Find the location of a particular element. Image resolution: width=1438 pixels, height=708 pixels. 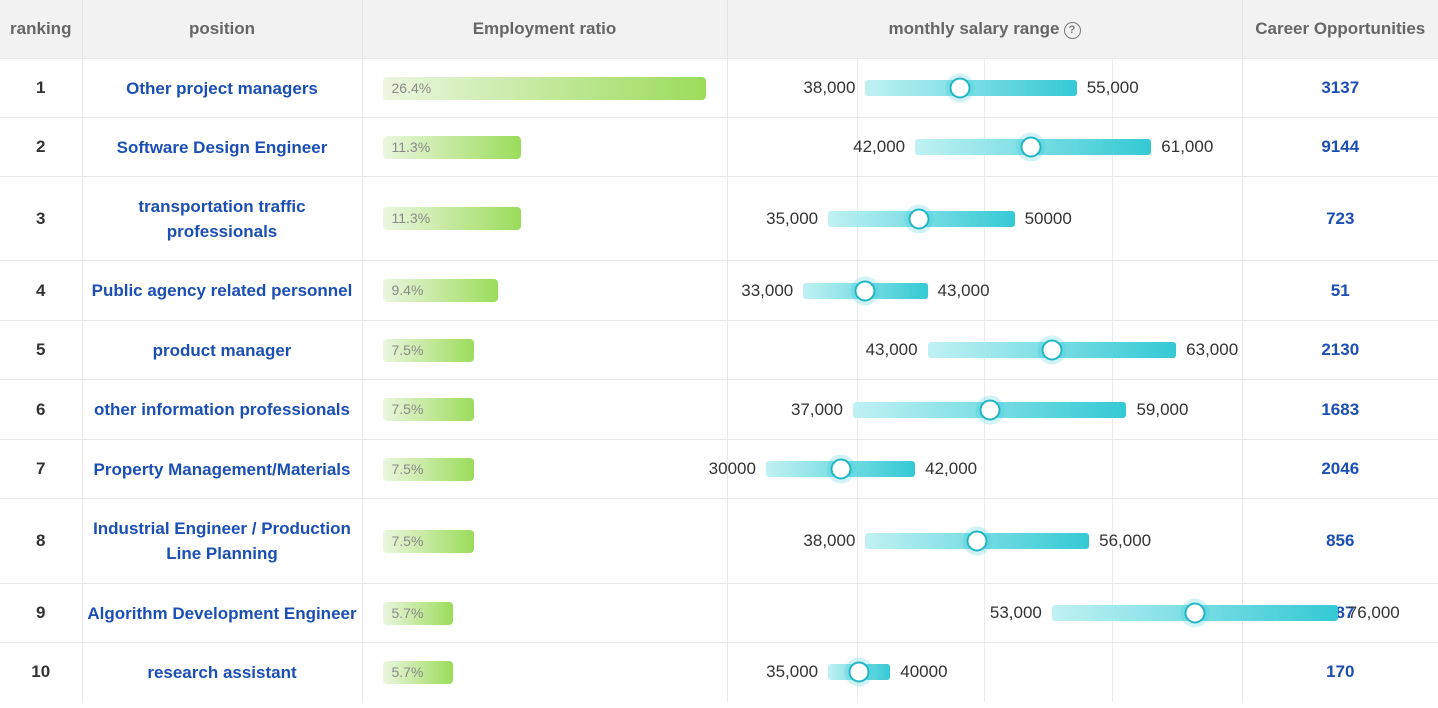

career-opportunities-link: 856 is located at coordinates (1340, 541).